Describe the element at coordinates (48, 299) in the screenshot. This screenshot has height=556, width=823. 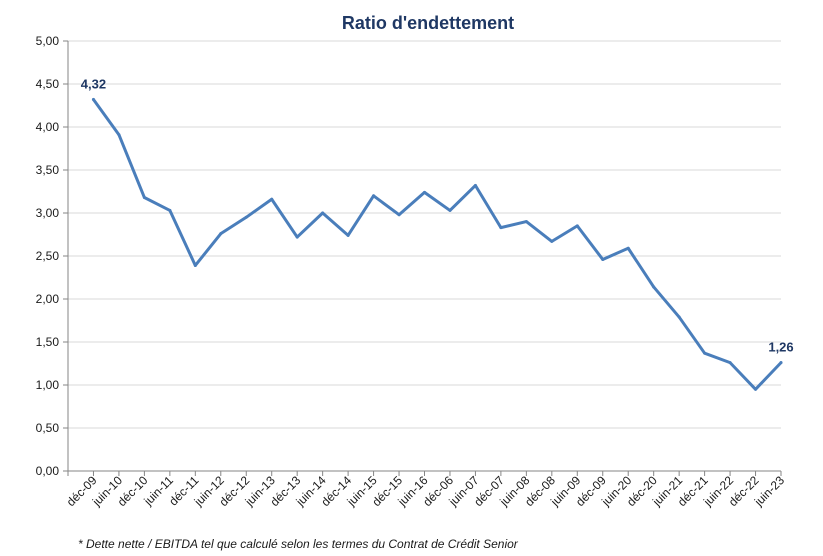
I see `y-tick-label: 2,00` at that location.